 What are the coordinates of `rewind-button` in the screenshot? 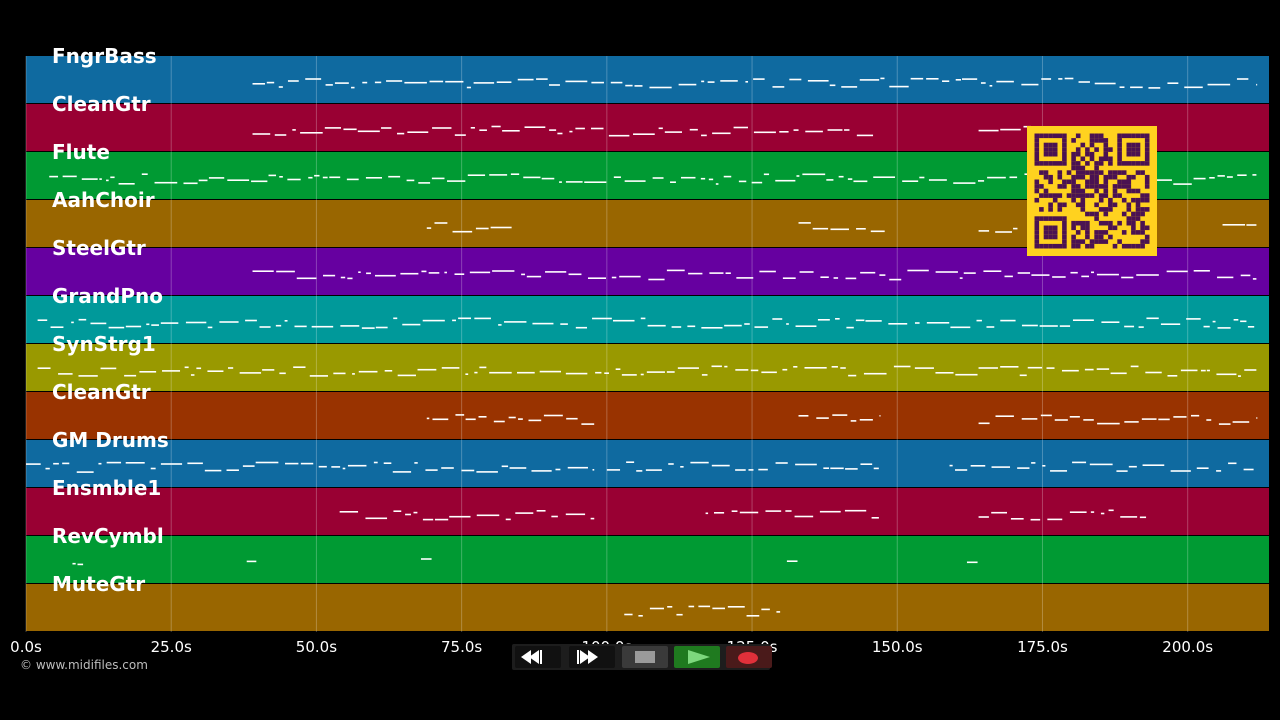 It's located at (538, 657).